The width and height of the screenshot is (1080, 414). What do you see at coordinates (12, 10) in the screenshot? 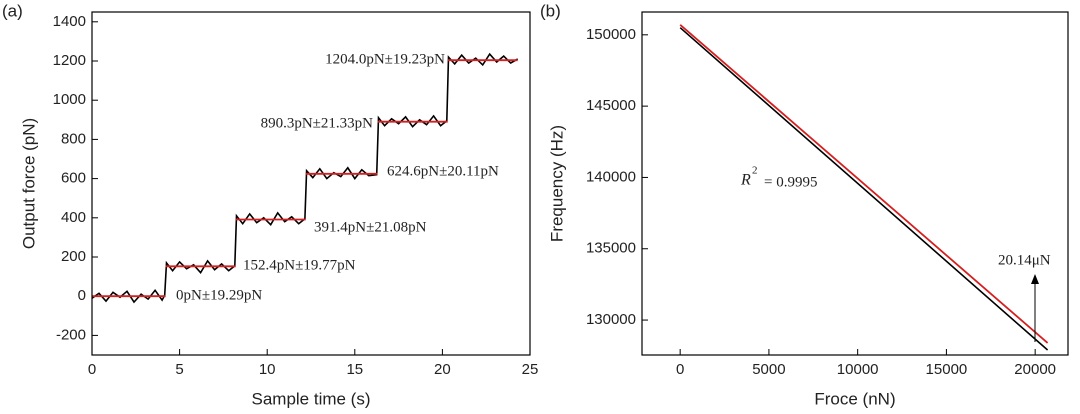
I see `panel-label: (a)` at bounding box center [12, 10].